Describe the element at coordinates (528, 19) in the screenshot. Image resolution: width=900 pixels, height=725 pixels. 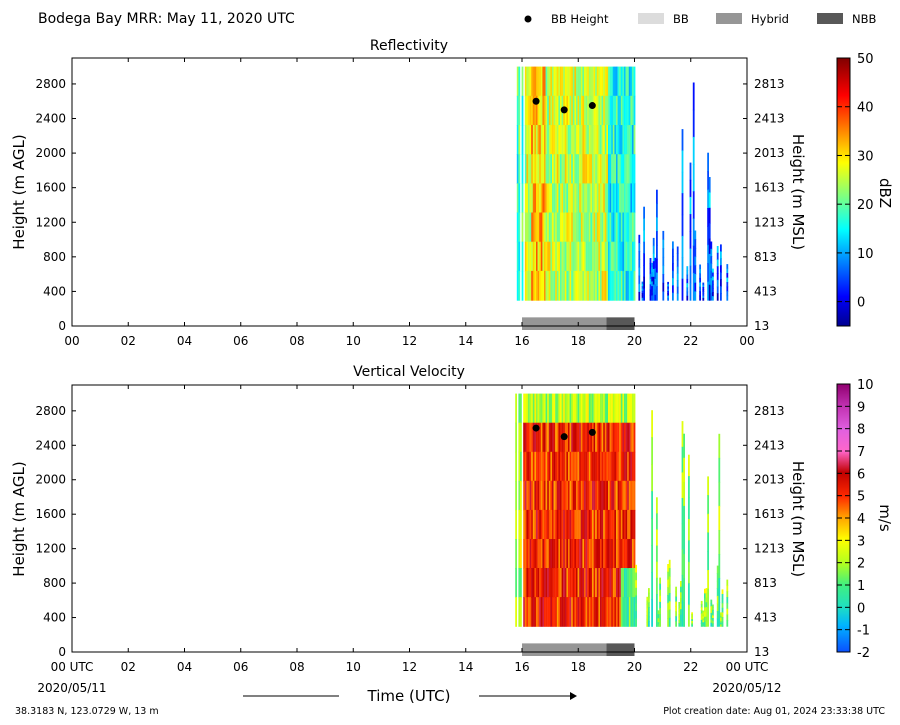
I see `bb-height-legend-dot` at that location.